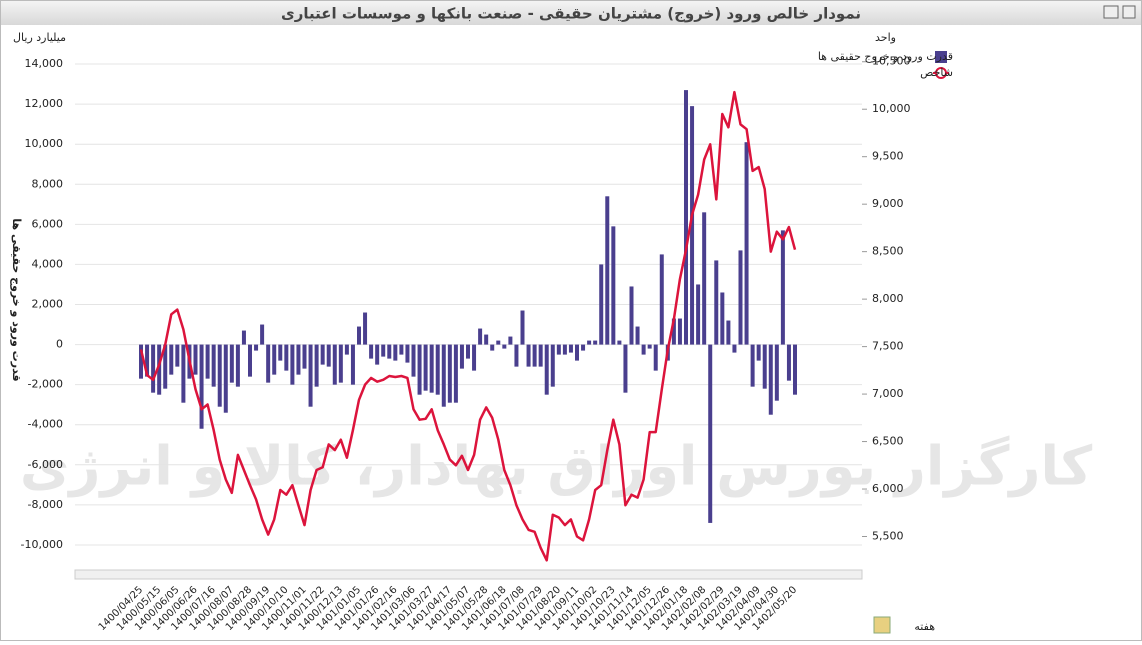 The height and width of the screenshot is (645, 1142). What do you see at coordinates (882, 625) in the screenshot?
I see `refresh-button` at bounding box center [882, 625].